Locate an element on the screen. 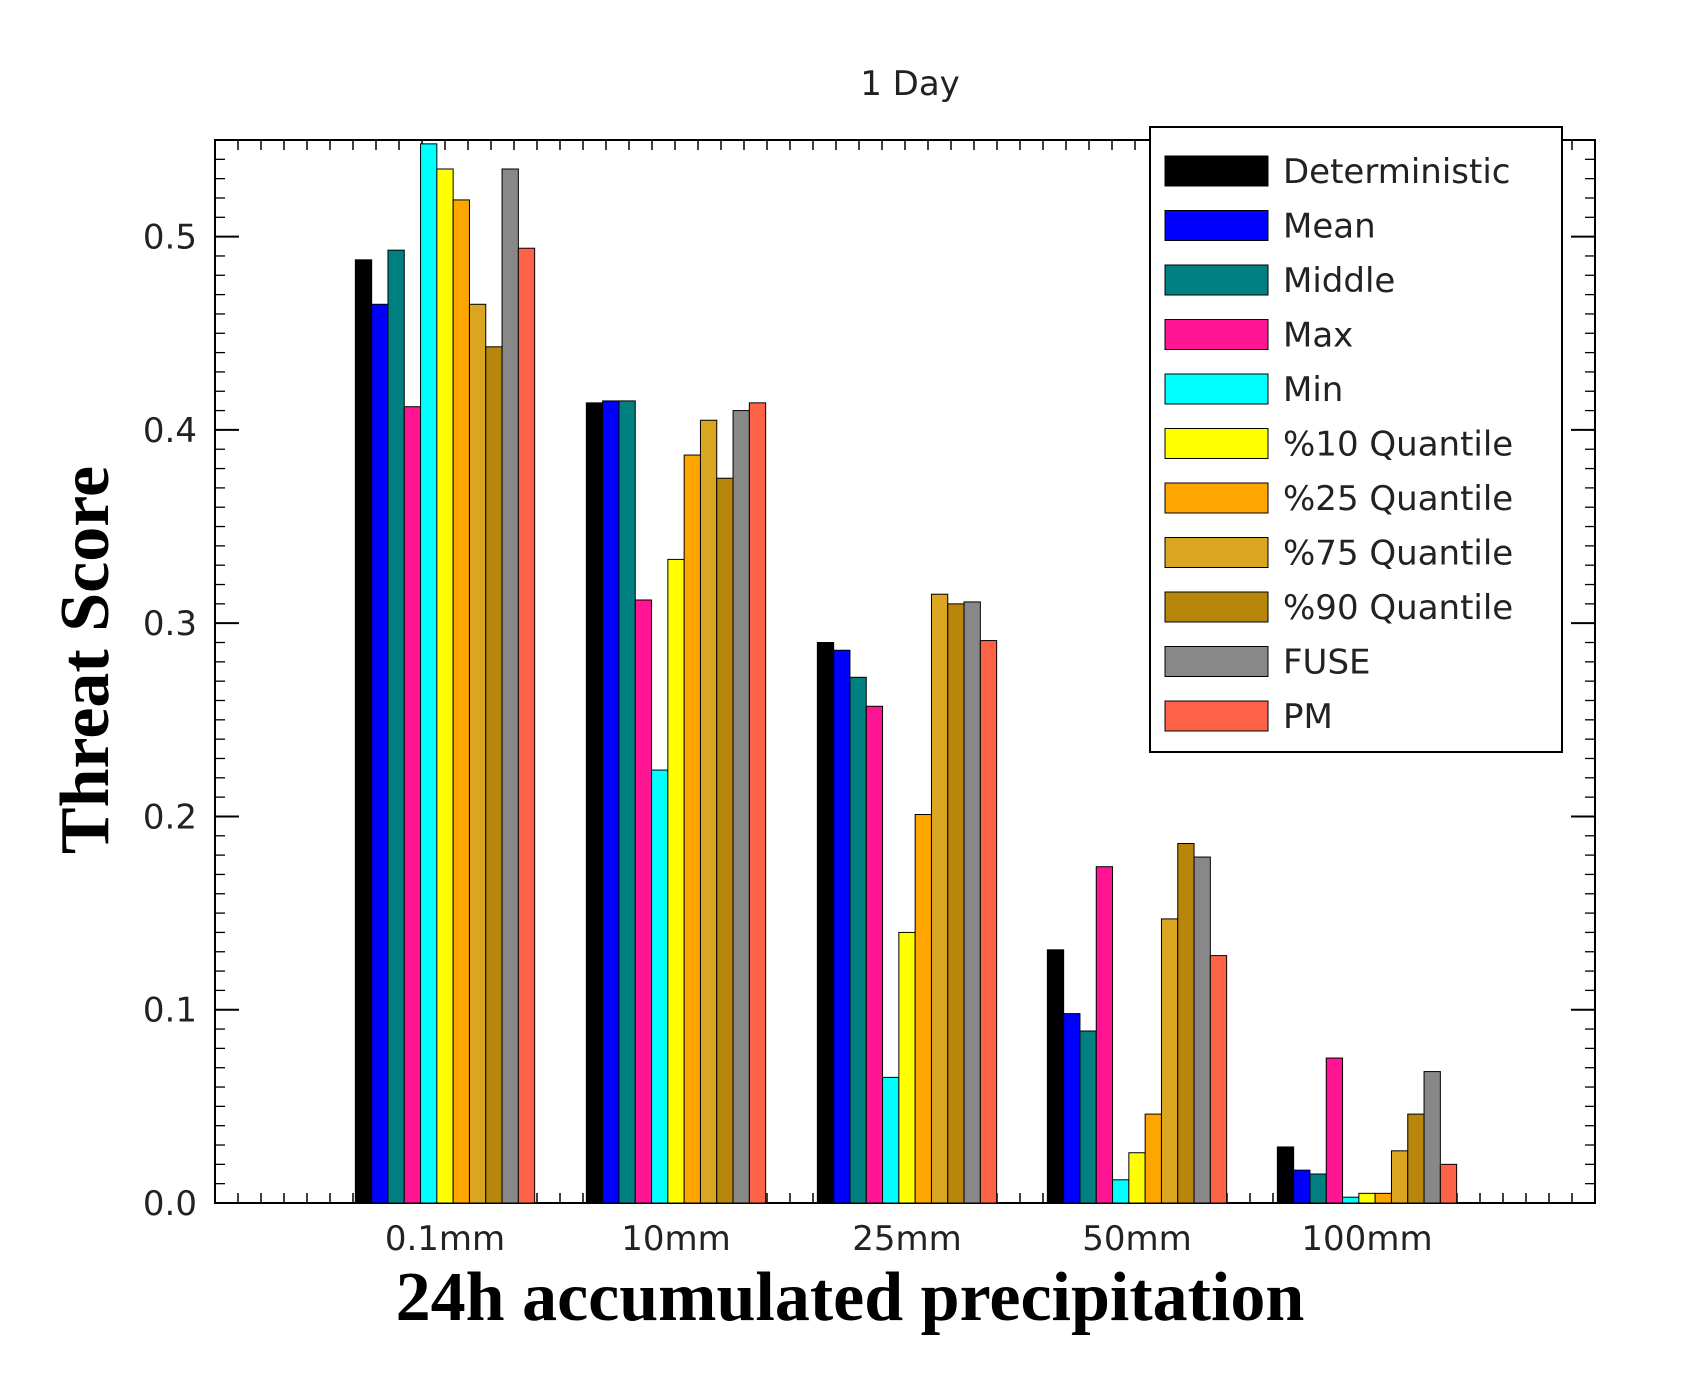 This screenshot has width=1700, height=1380. legend-label: FUSE is located at coordinates (1327, 663).